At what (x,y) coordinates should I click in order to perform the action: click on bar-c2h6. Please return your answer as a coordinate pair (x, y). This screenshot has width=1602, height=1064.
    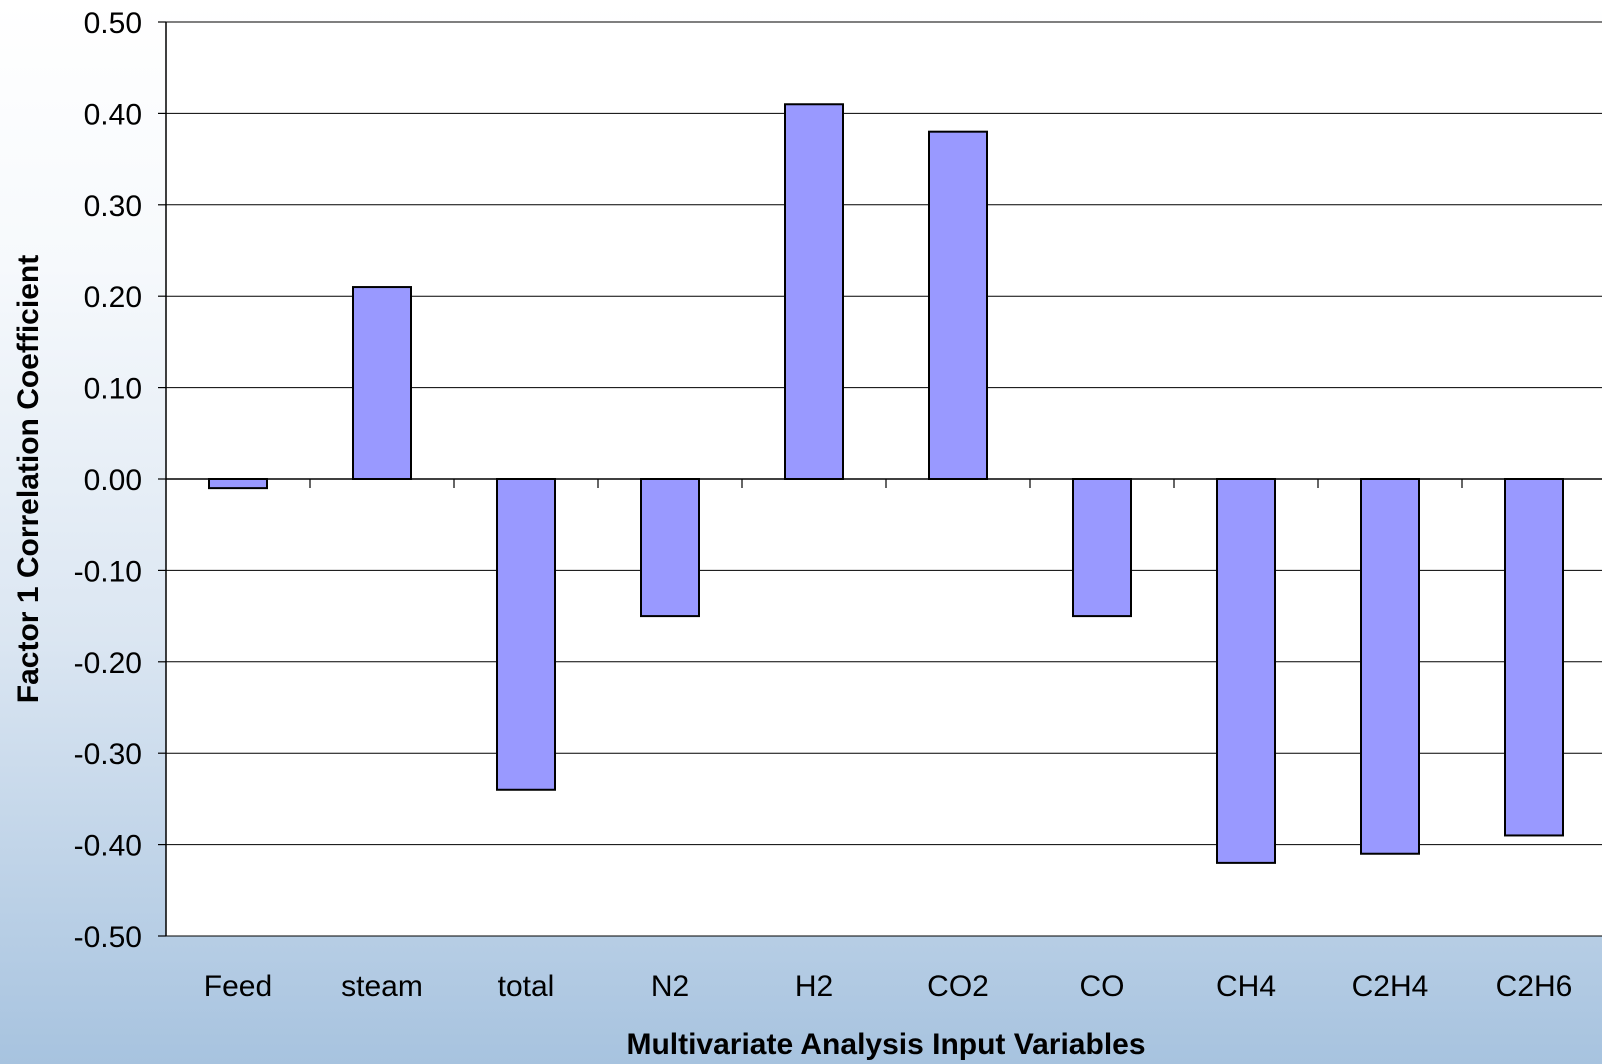
    Looking at the image, I should click on (1534, 657).